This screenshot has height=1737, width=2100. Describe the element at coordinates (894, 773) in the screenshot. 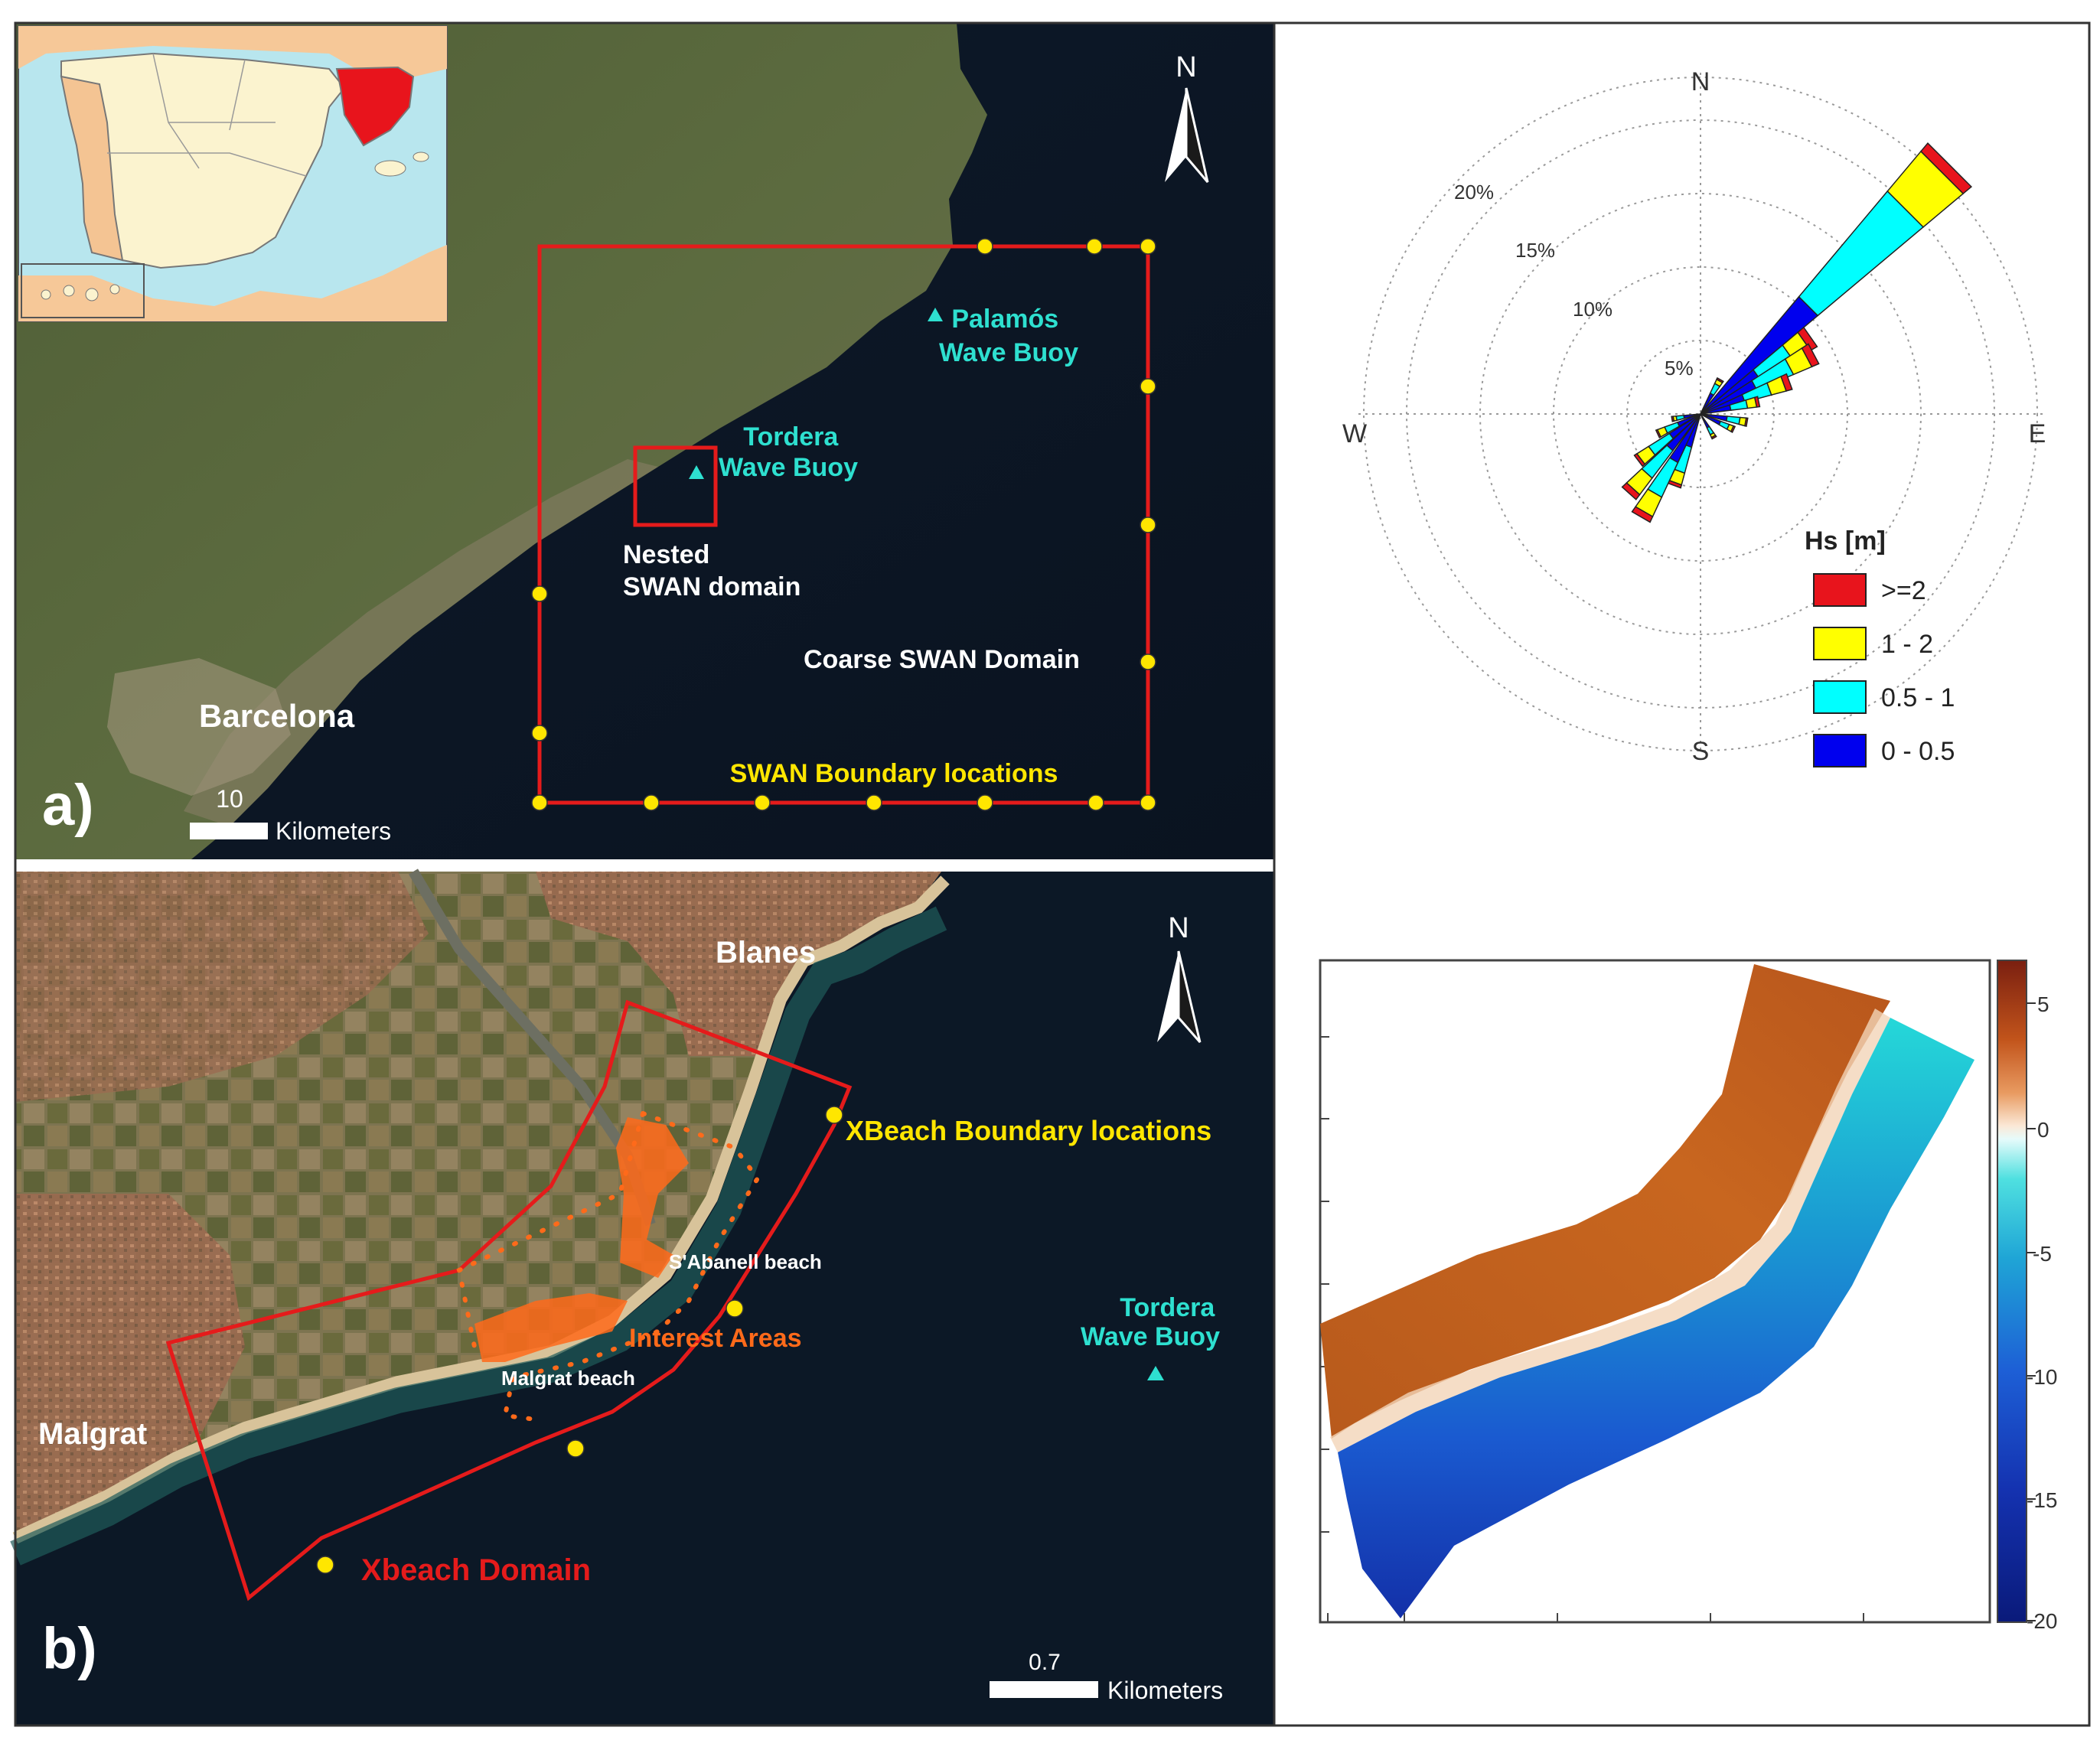

I see `swan-boundary-label: SWAN Boundary locations` at that location.